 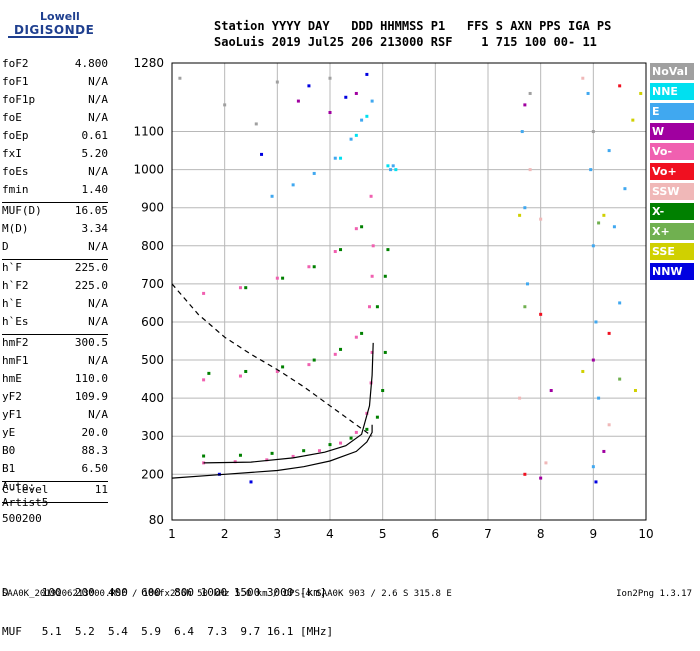 I want to click on y-tick-label: 800, so click(x=152, y=246).